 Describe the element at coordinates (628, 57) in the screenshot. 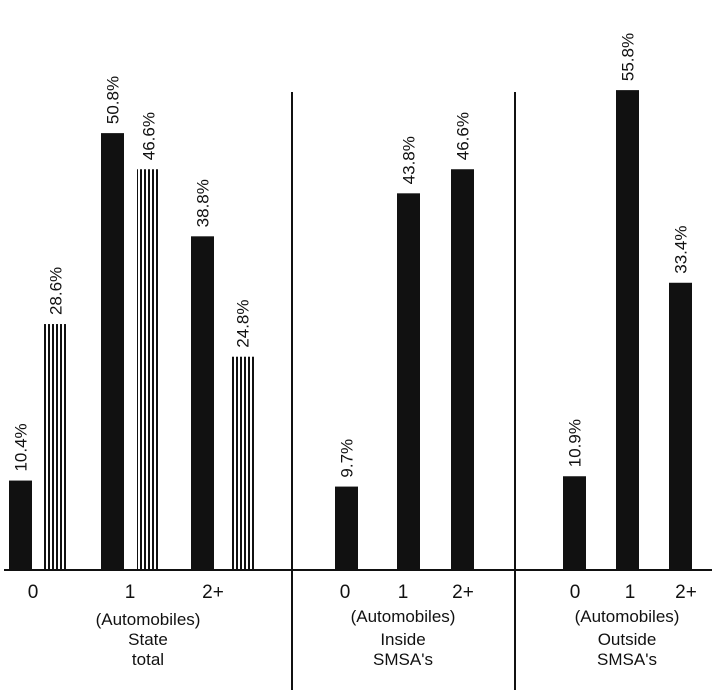

I see `value-label: 55.8%` at that location.